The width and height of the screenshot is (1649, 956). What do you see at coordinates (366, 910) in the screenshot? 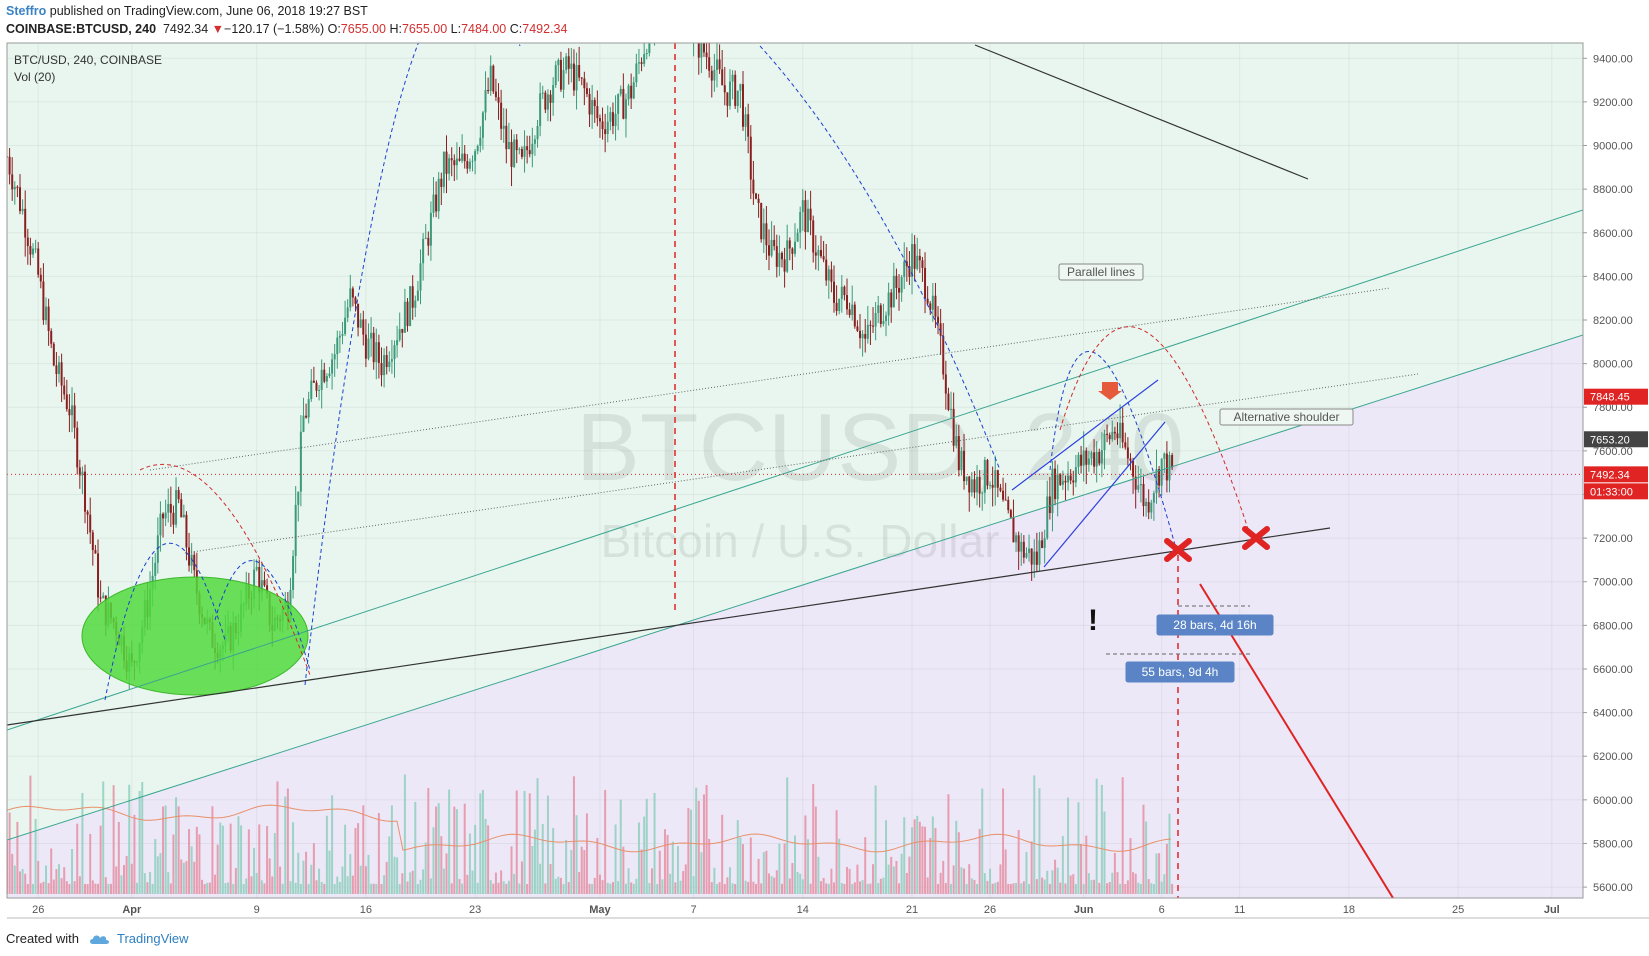
I see `time-tick-label: 16` at bounding box center [366, 910].